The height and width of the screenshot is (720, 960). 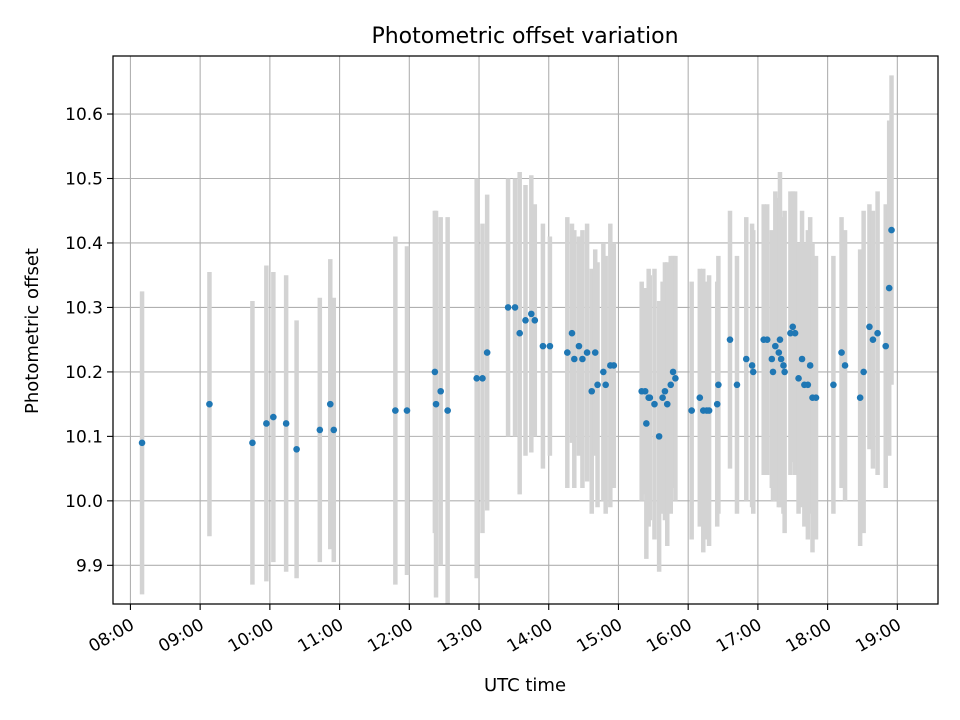 What do you see at coordinates (524, 36) in the screenshot?
I see `chart-title: Photometric offset variation` at bounding box center [524, 36].